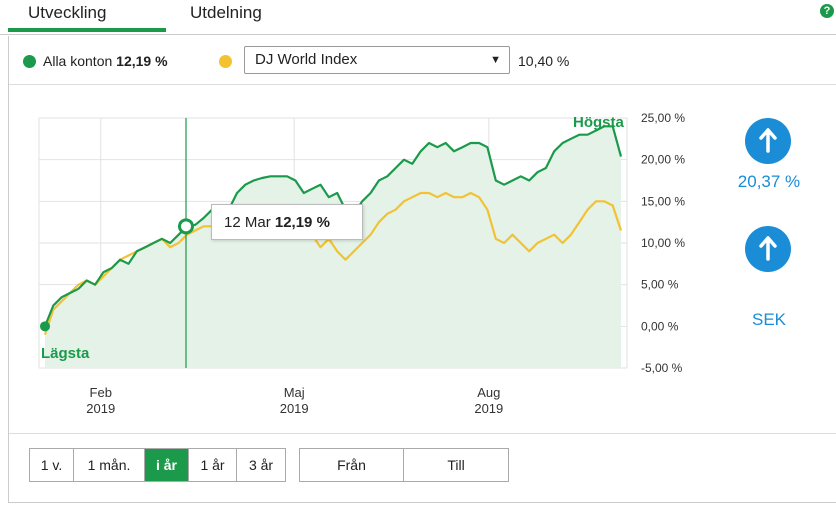  What do you see at coordinates (827, 11) in the screenshot?
I see `help-icon: ?` at bounding box center [827, 11].